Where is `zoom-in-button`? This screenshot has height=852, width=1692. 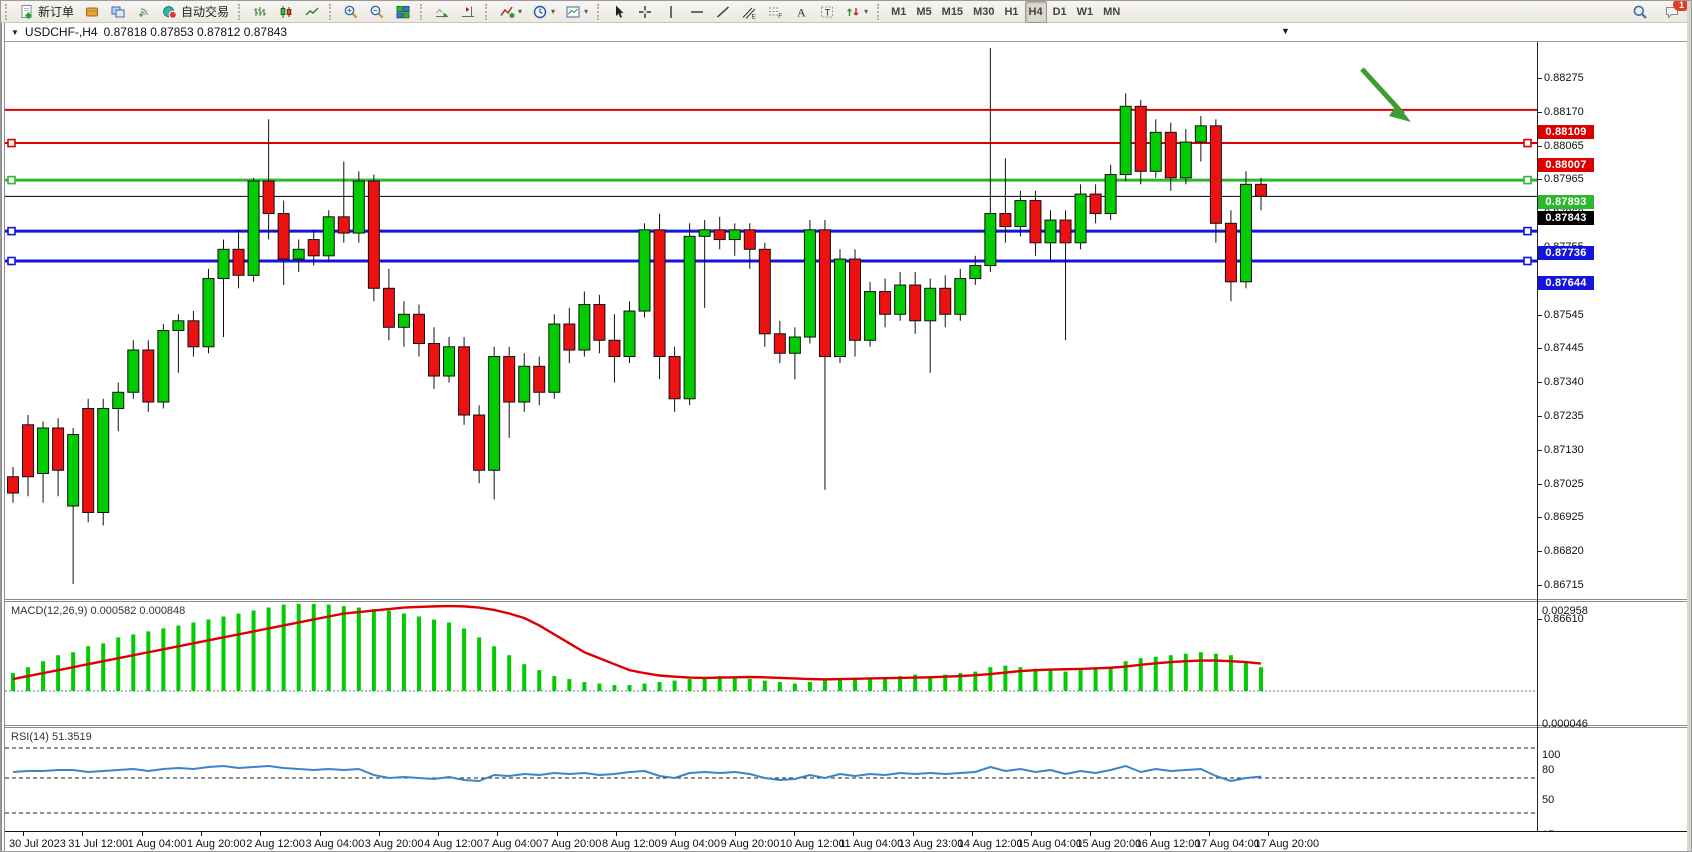
zoom-in-button is located at coordinates (351, 12).